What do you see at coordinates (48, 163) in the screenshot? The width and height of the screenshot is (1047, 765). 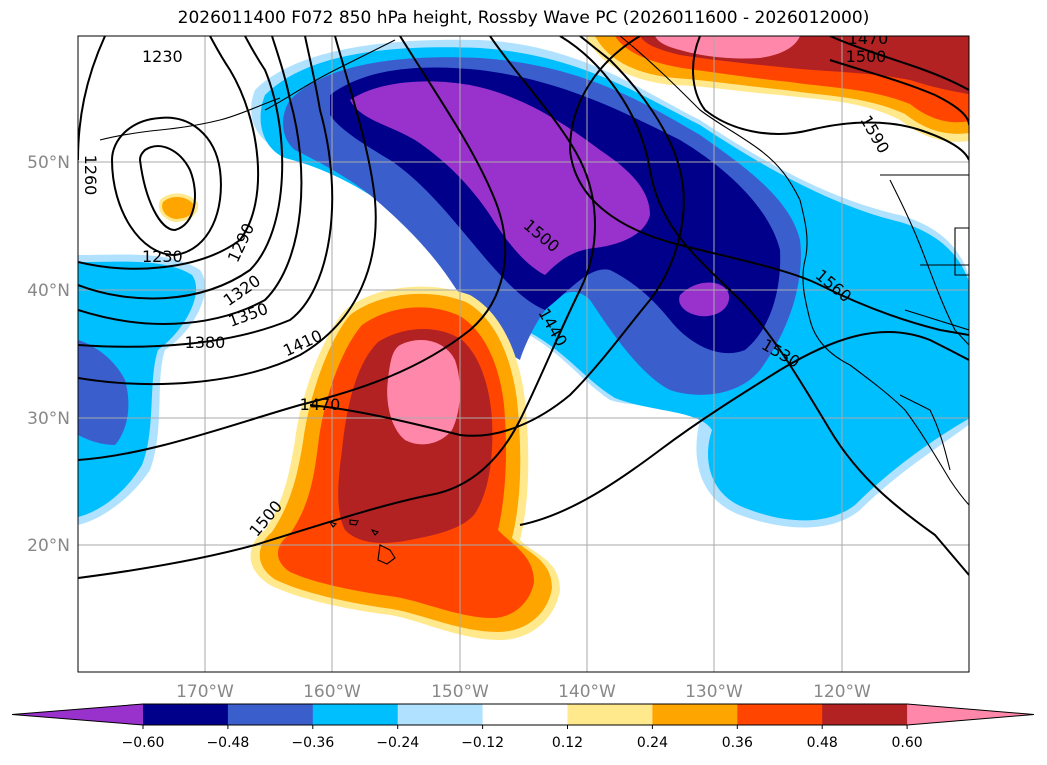 I see `lat-label: 50°N` at bounding box center [48, 163].